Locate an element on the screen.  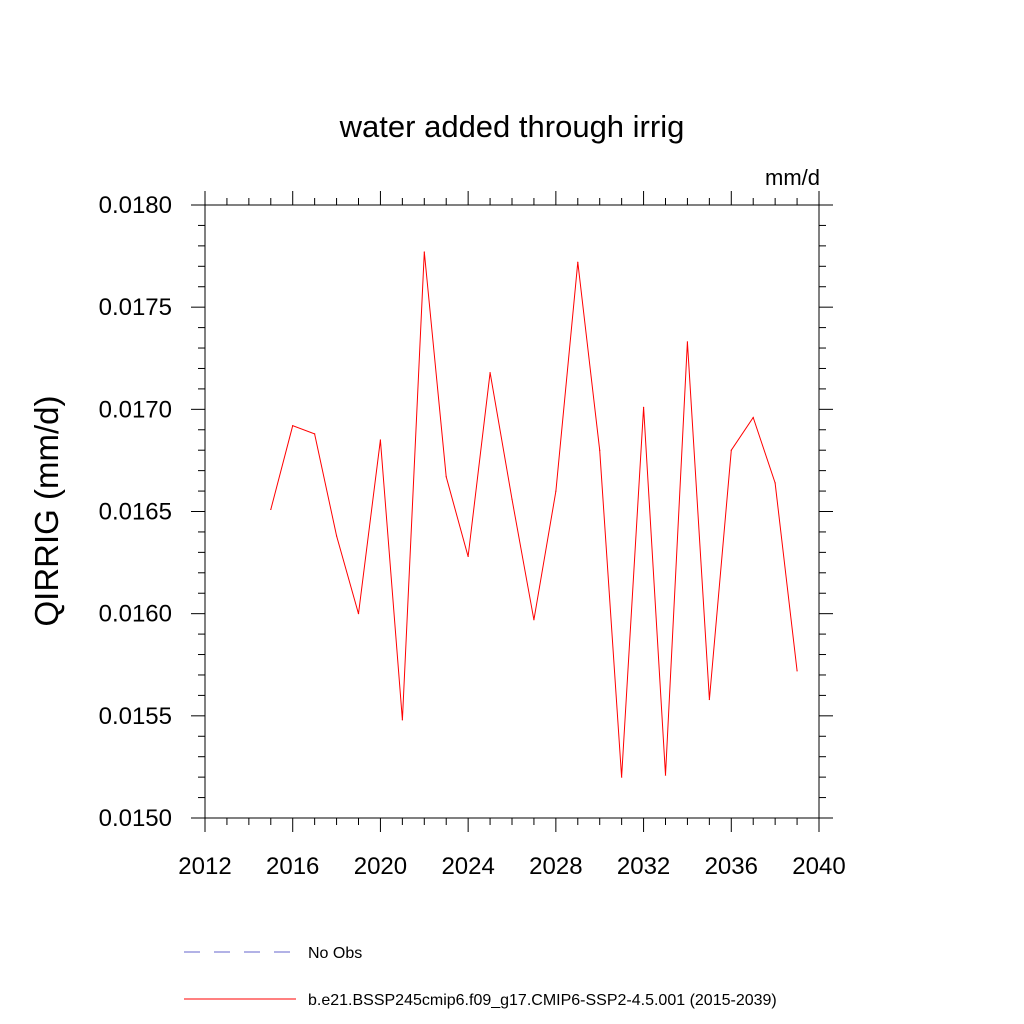
x-tick-label: 2036 is located at coordinates (731, 866).